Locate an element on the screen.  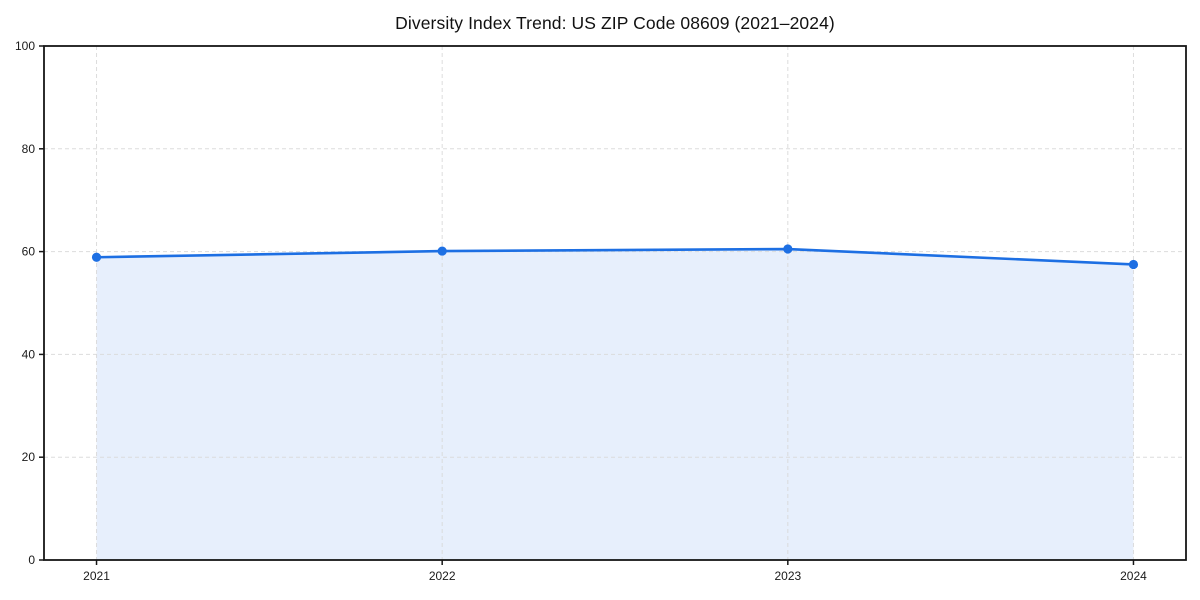
data-point-2024 is located at coordinates (1133, 264).